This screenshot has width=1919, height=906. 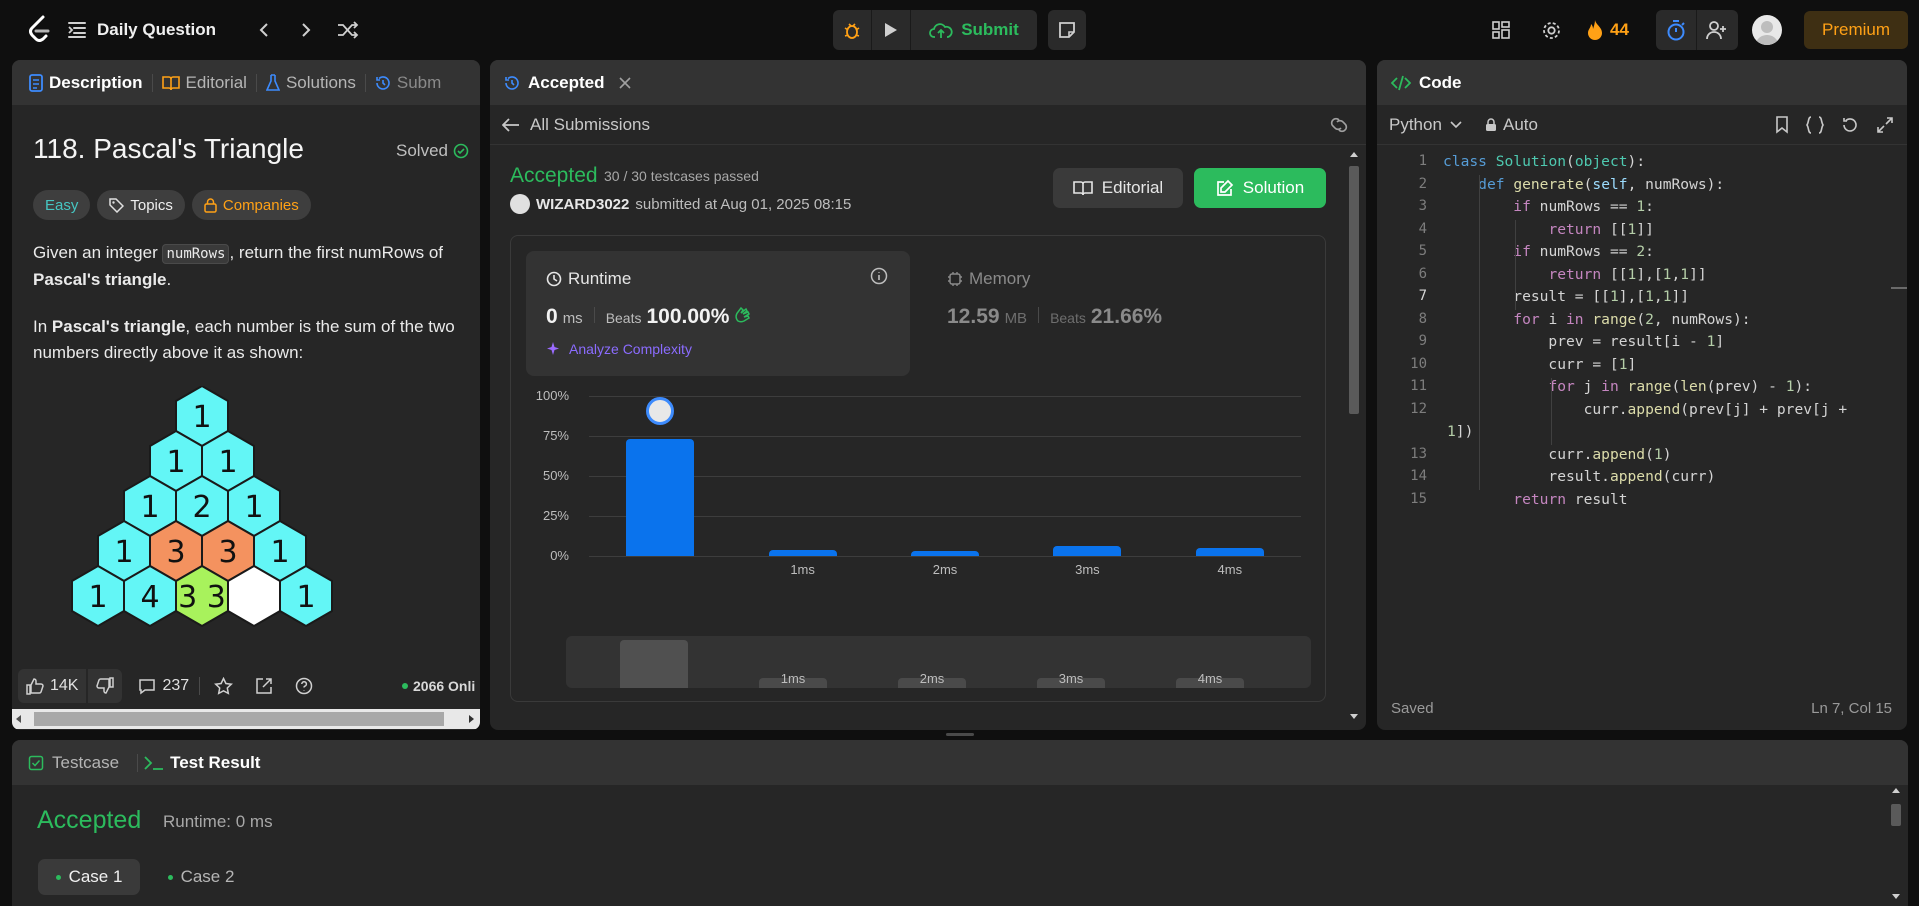 What do you see at coordinates (1717, 30) in the screenshot?
I see `add-friend-icon` at bounding box center [1717, 30].